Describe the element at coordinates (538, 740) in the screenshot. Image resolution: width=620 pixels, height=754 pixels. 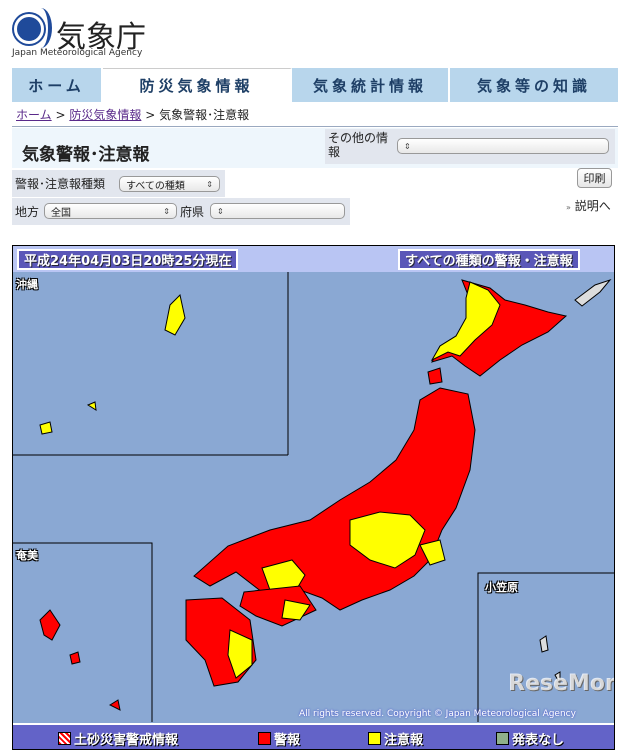
I see `legend-label: 発表なし` at that location.